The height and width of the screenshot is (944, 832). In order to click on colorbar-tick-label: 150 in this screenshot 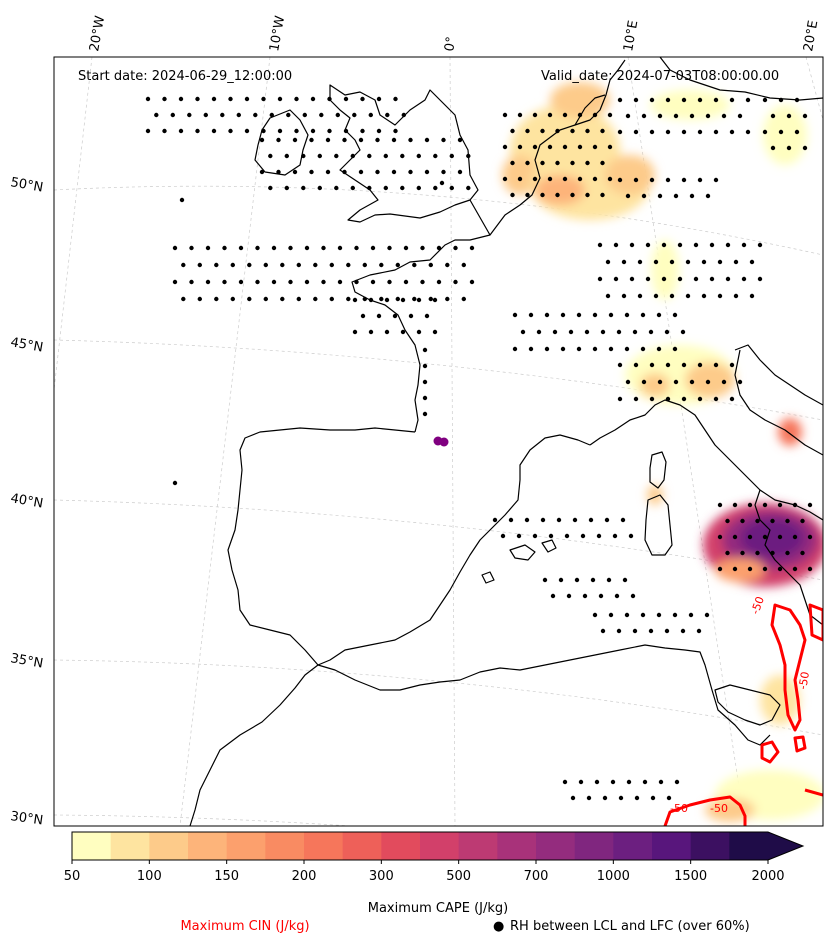, I will do `click(226, 876)`.